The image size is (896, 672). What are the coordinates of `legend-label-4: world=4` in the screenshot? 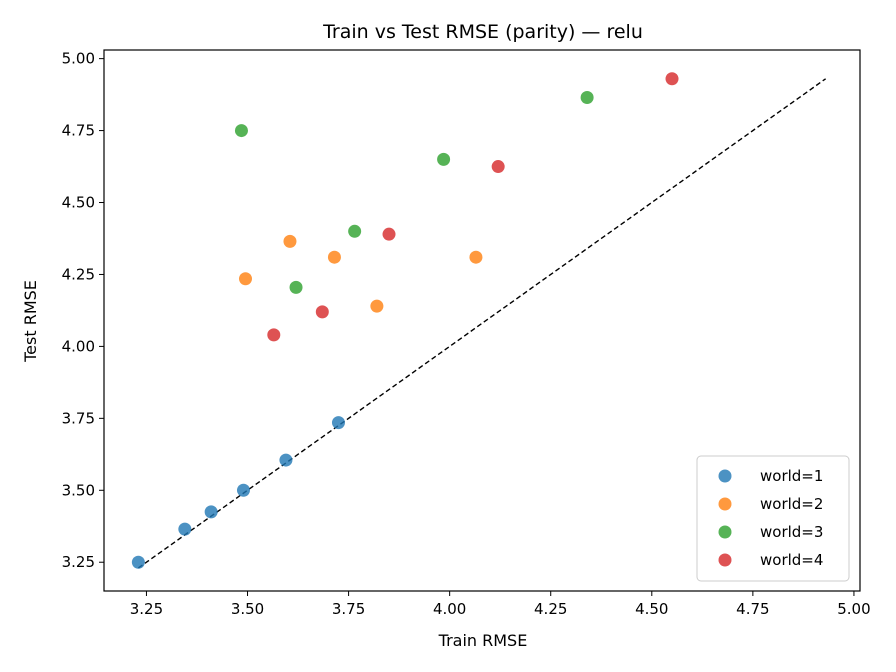 It's located at (791, 560).